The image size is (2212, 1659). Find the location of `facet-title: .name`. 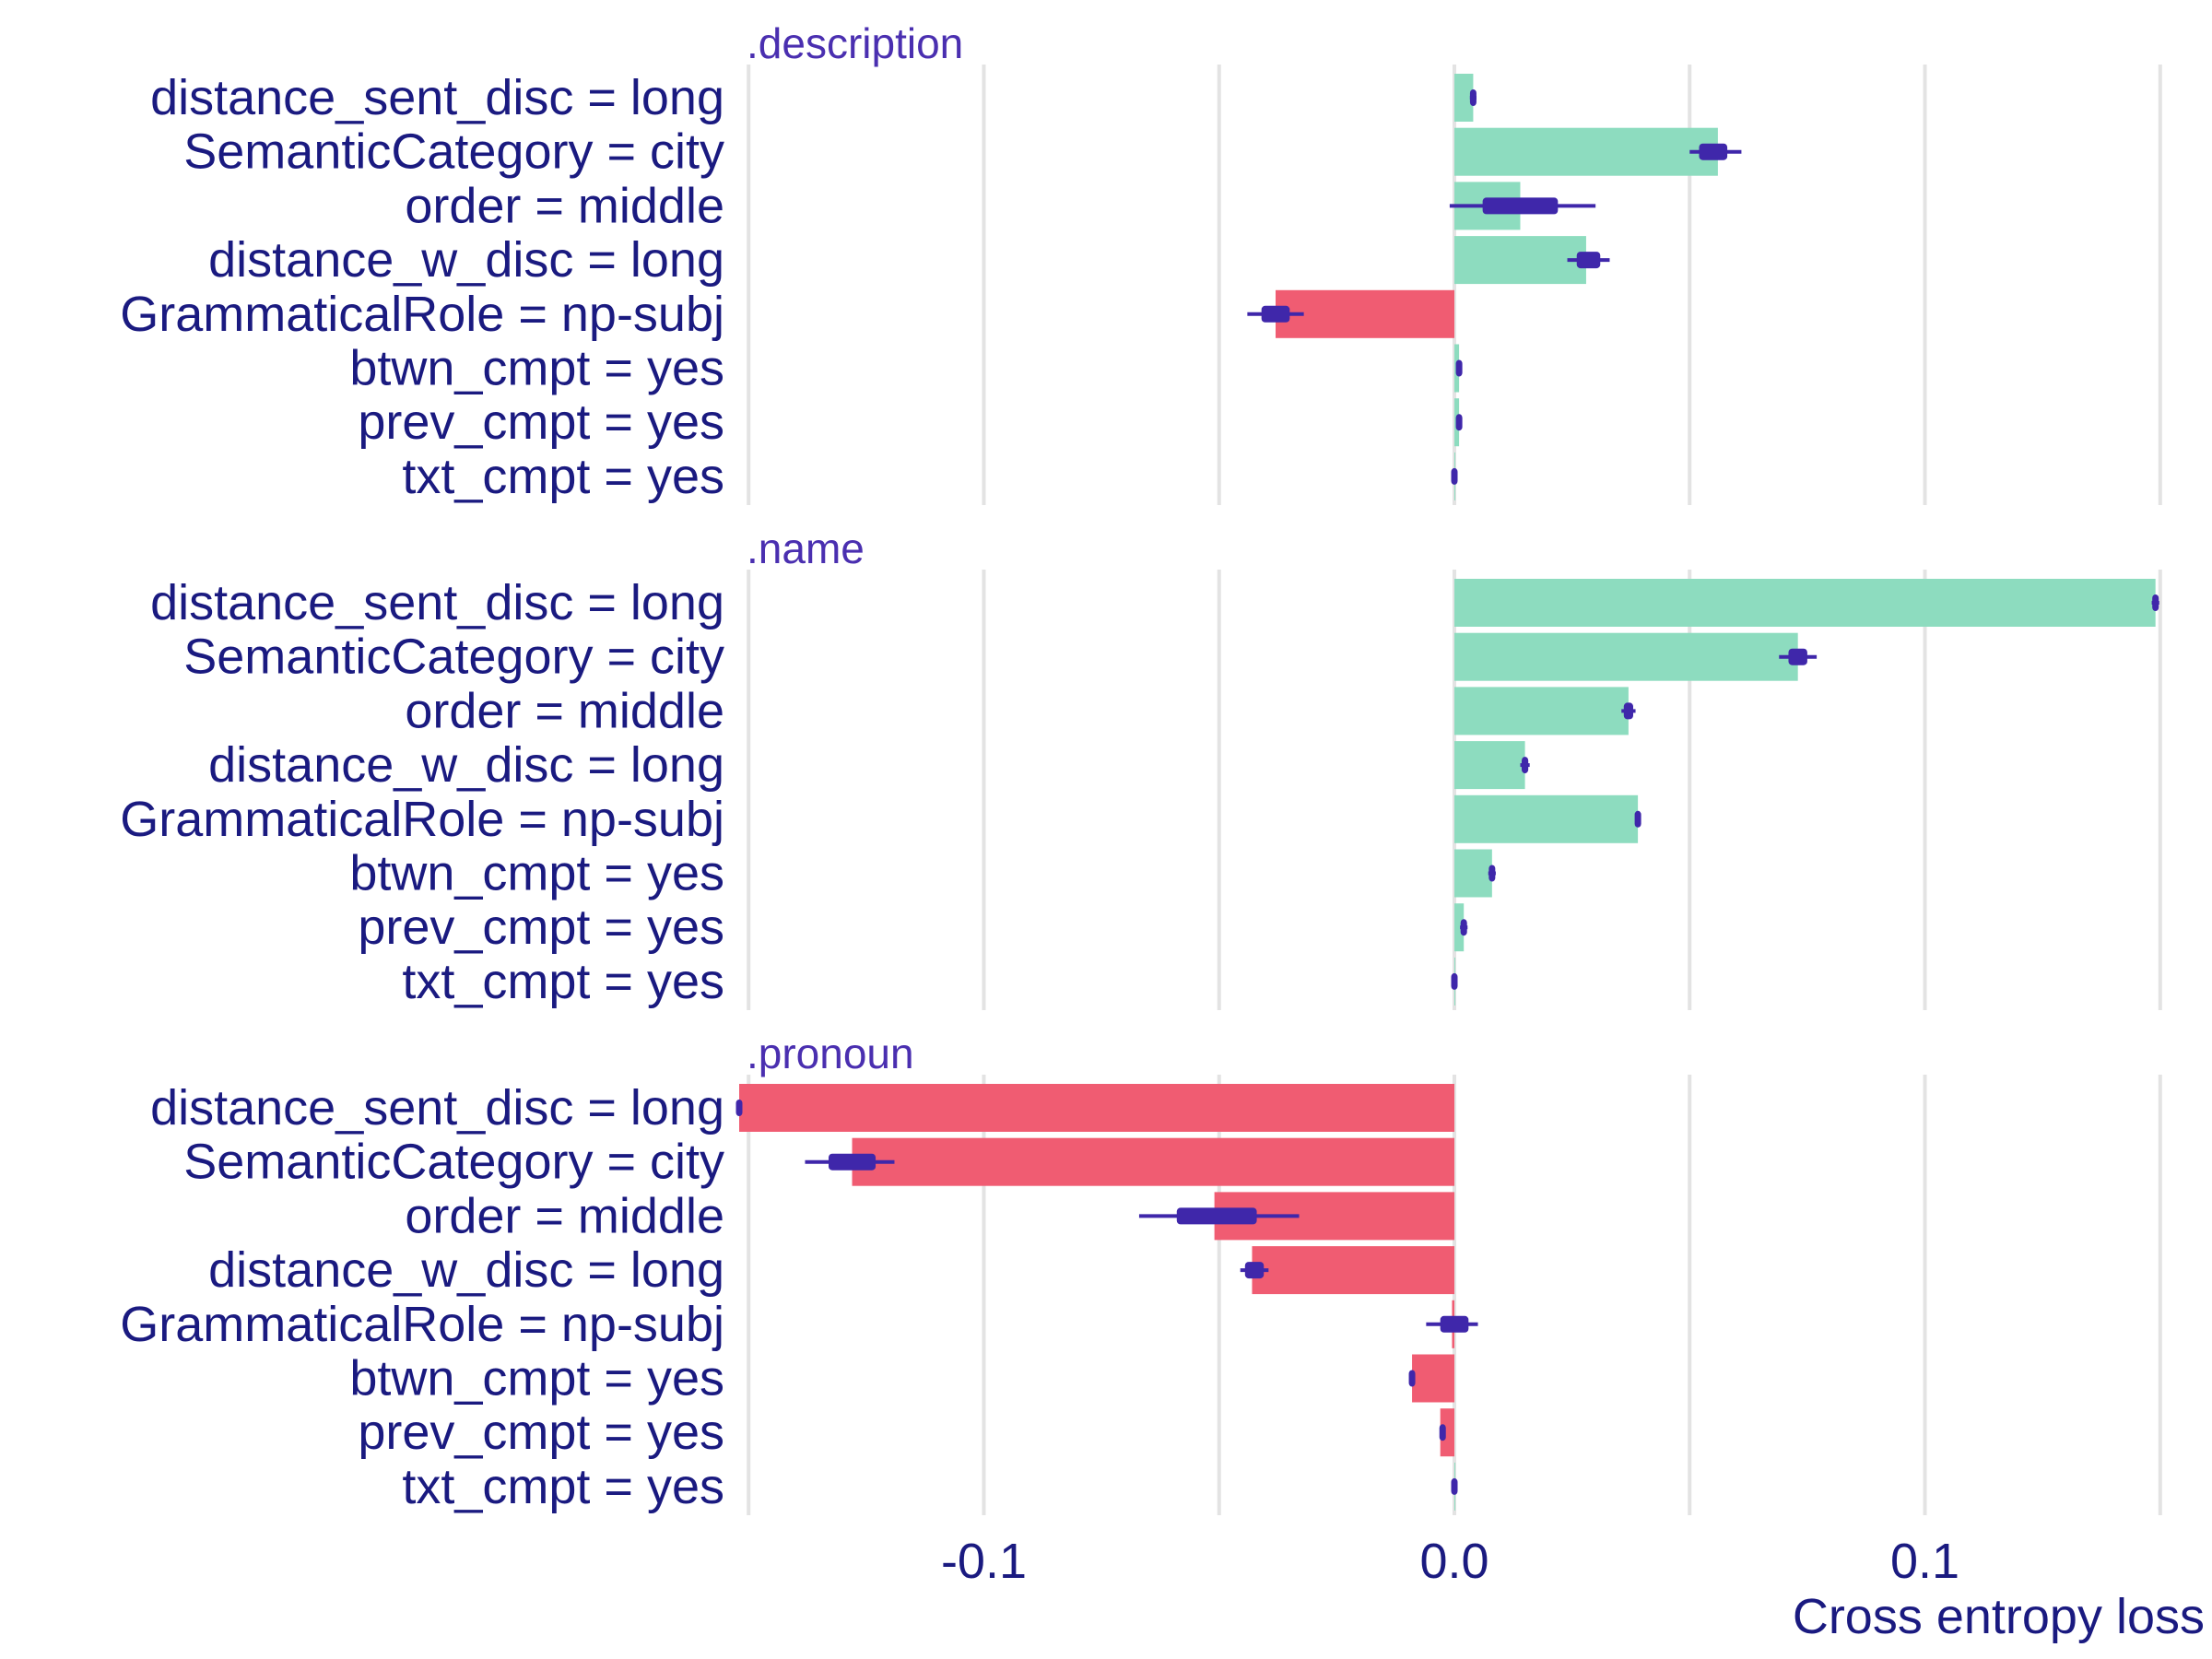

facet-title: .name is located at coordinates (806, 548).